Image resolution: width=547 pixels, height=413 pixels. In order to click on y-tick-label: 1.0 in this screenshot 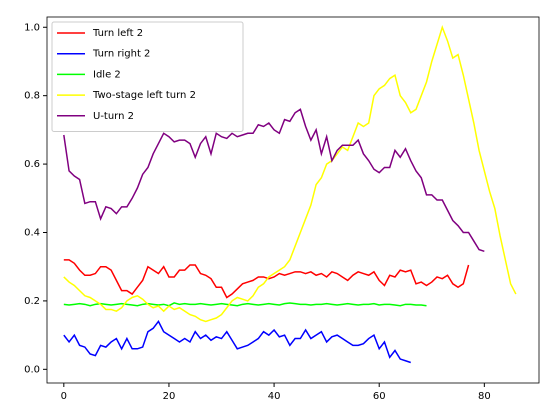, I will do `click(32, 27)`.